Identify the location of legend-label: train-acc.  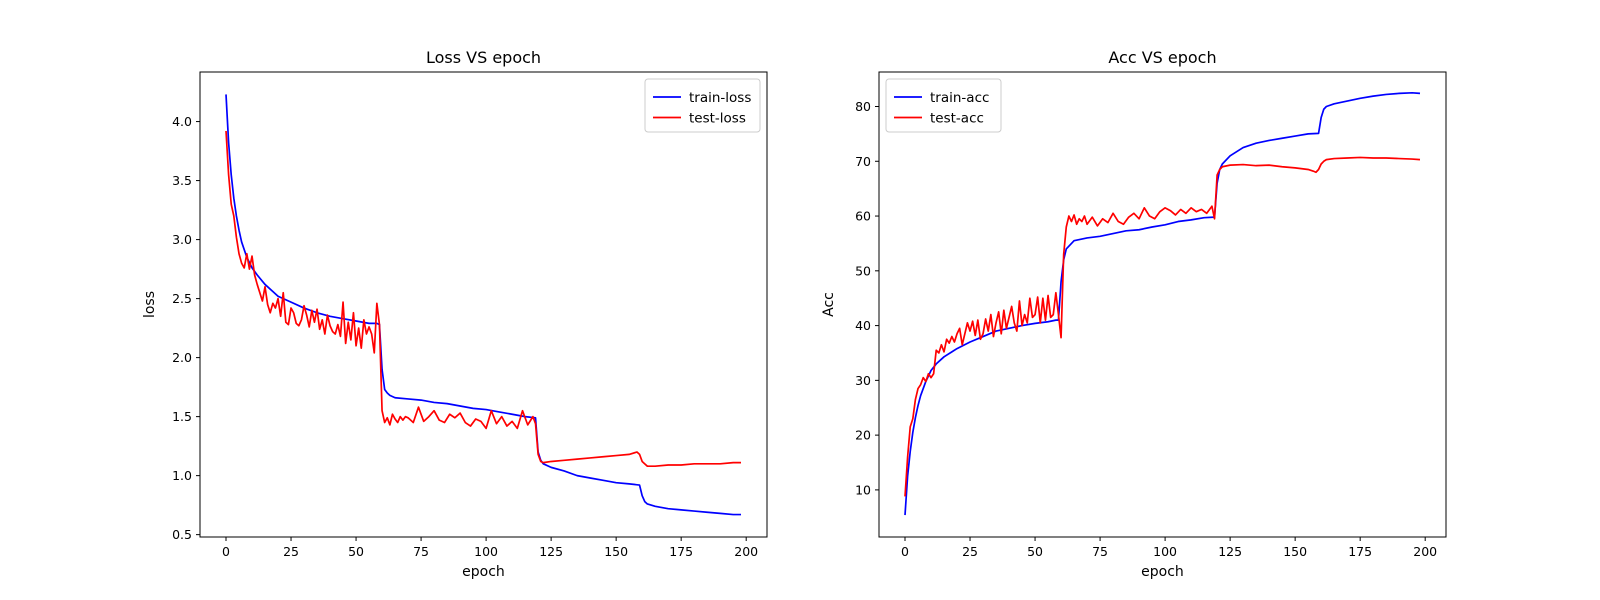
(959, 98).